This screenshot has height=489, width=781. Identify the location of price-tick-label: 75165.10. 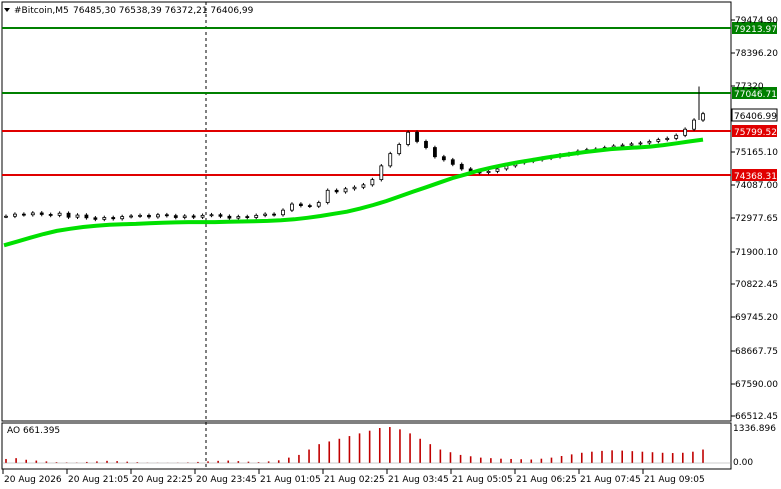
(756, 153).